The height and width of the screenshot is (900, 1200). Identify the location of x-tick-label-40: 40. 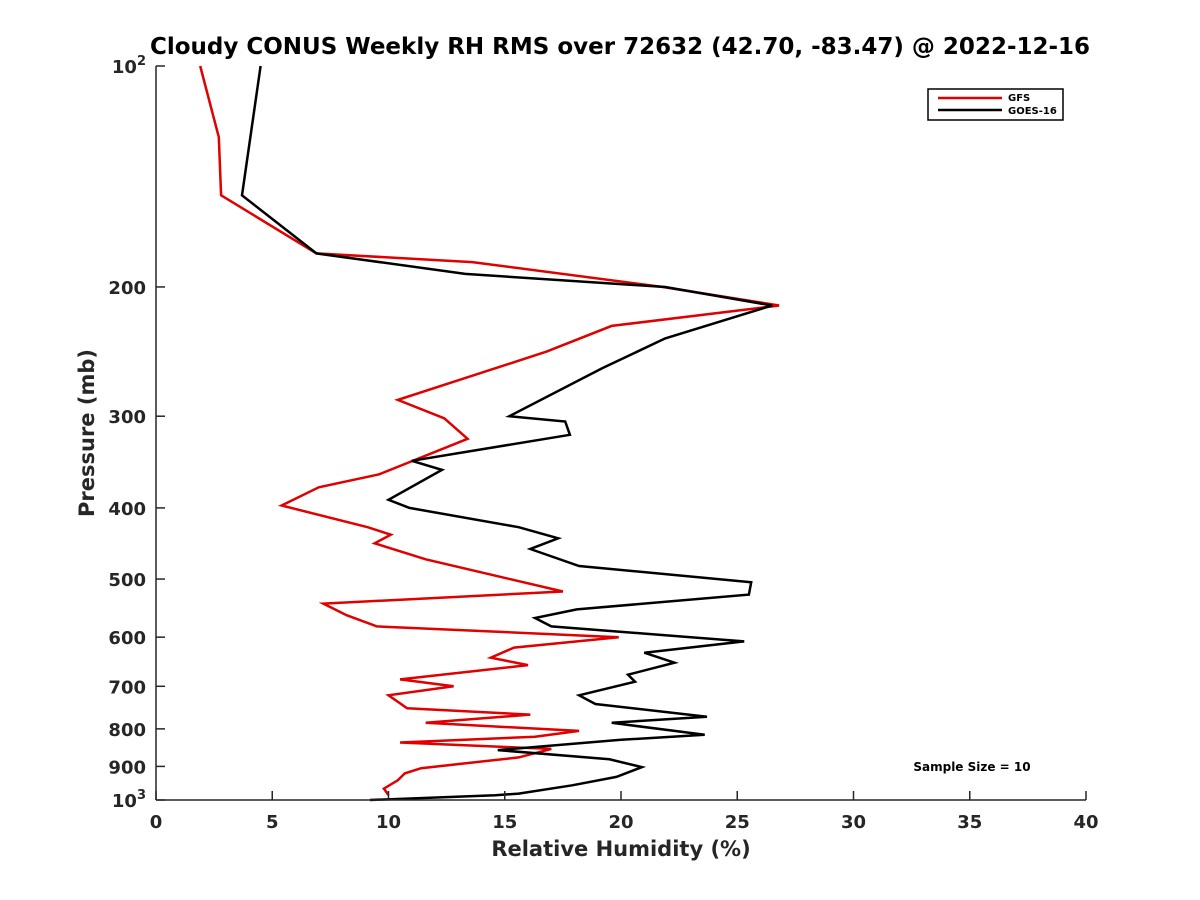
(1085, 822).